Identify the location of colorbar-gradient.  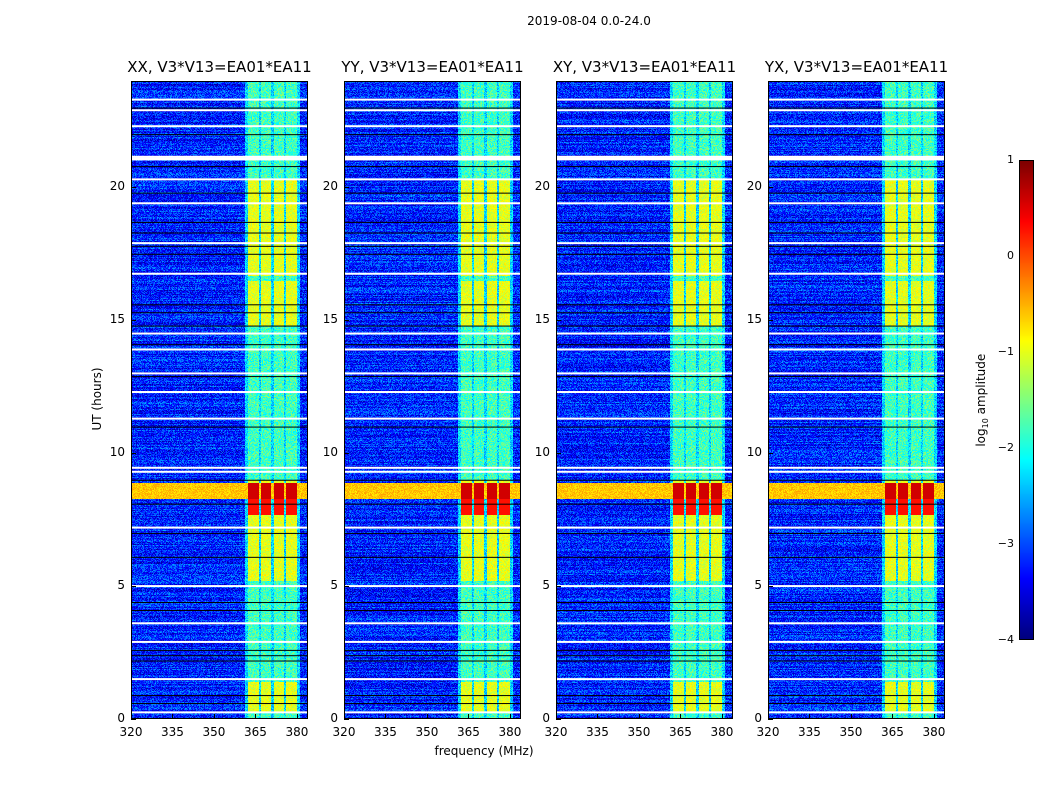
(1026, 400).